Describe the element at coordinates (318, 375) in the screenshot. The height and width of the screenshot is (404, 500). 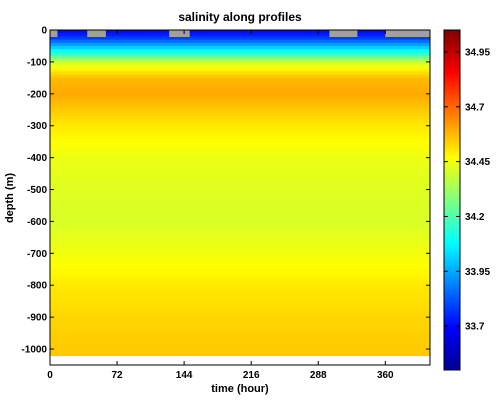
I see `x-tick-label: 288` at that location.